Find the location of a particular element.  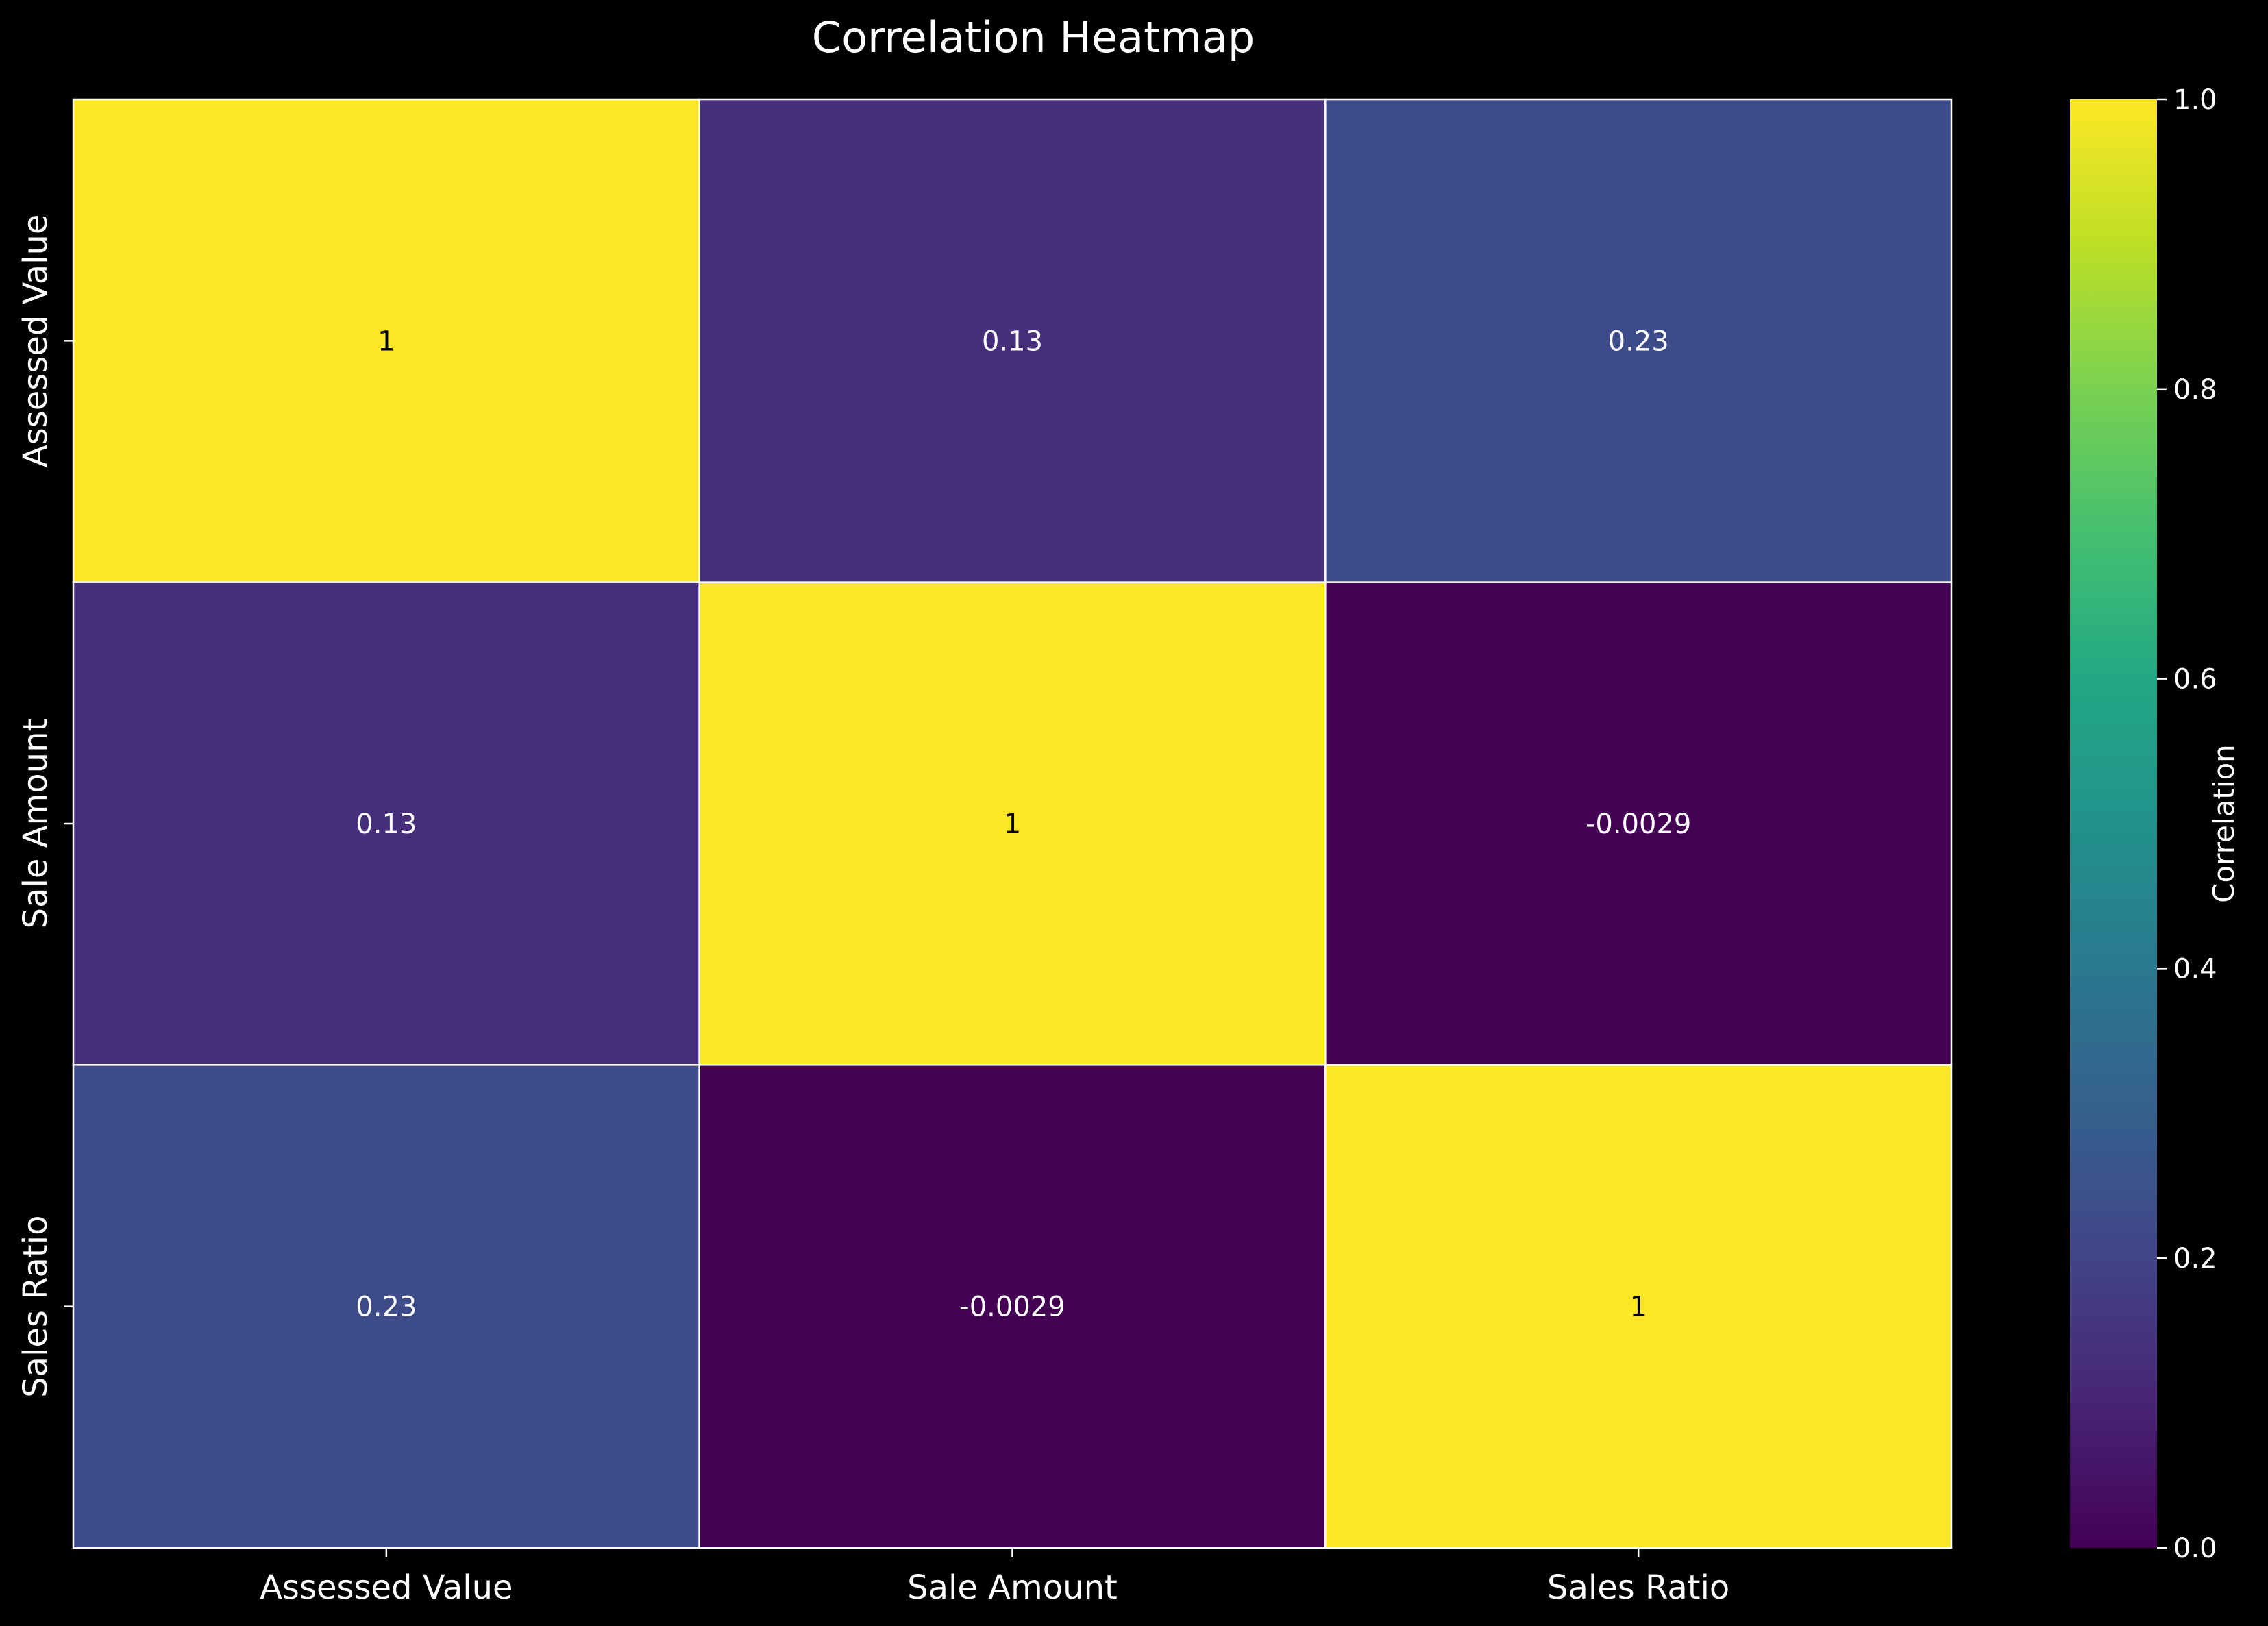

colorbar-tick-label: 0.0 is located at coordinates (2195, 1549).